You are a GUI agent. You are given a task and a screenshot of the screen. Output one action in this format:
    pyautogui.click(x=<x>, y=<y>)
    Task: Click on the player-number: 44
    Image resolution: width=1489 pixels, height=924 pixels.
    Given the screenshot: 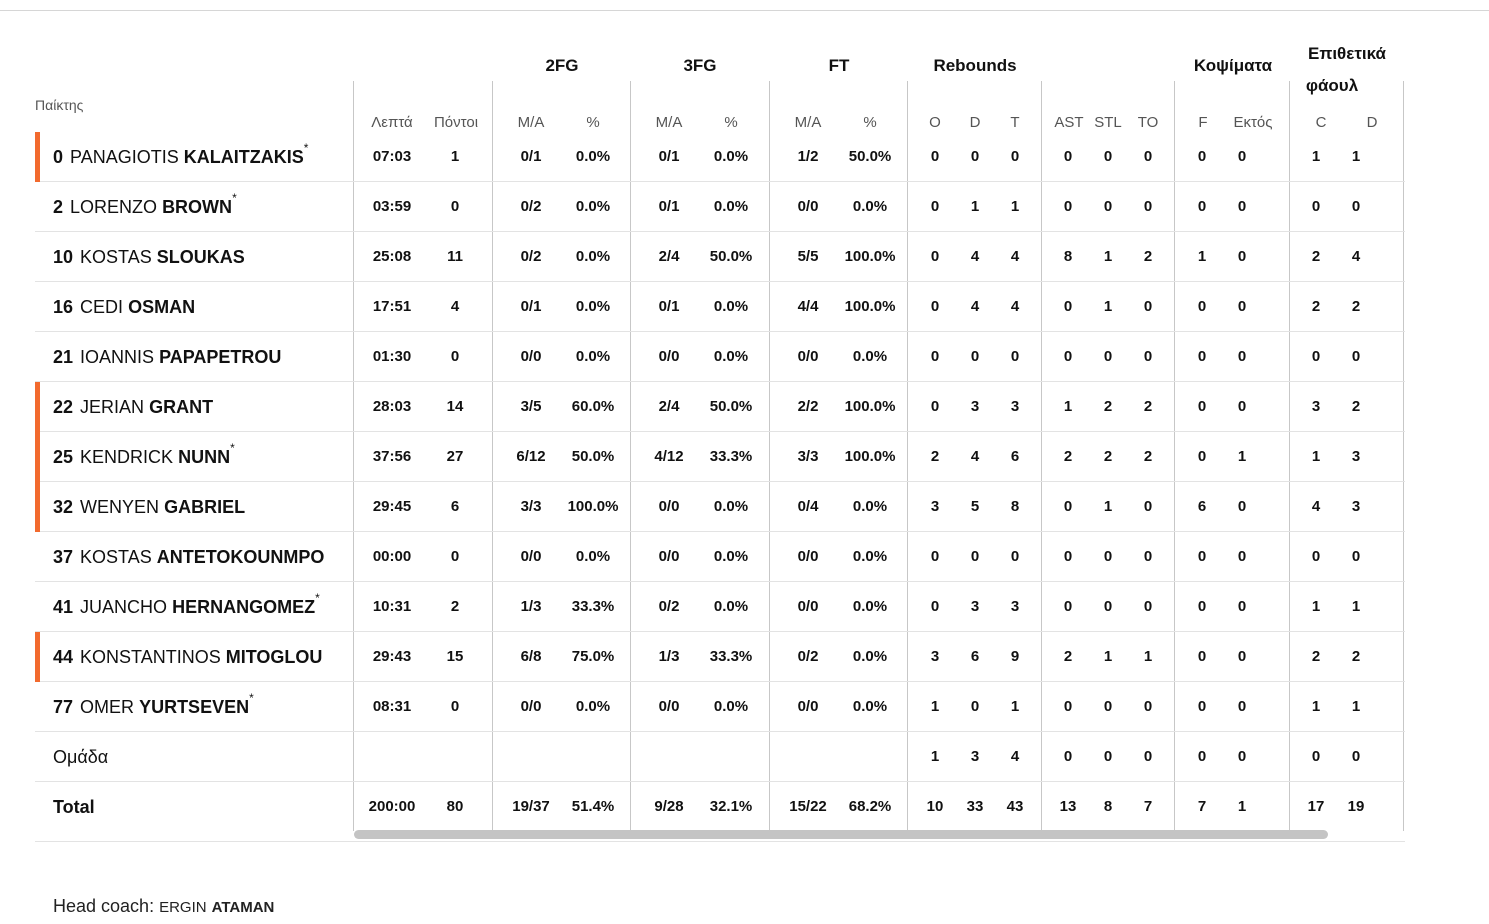 What is the action you would take?
    pyautogui.click(x=63, y=657)
    